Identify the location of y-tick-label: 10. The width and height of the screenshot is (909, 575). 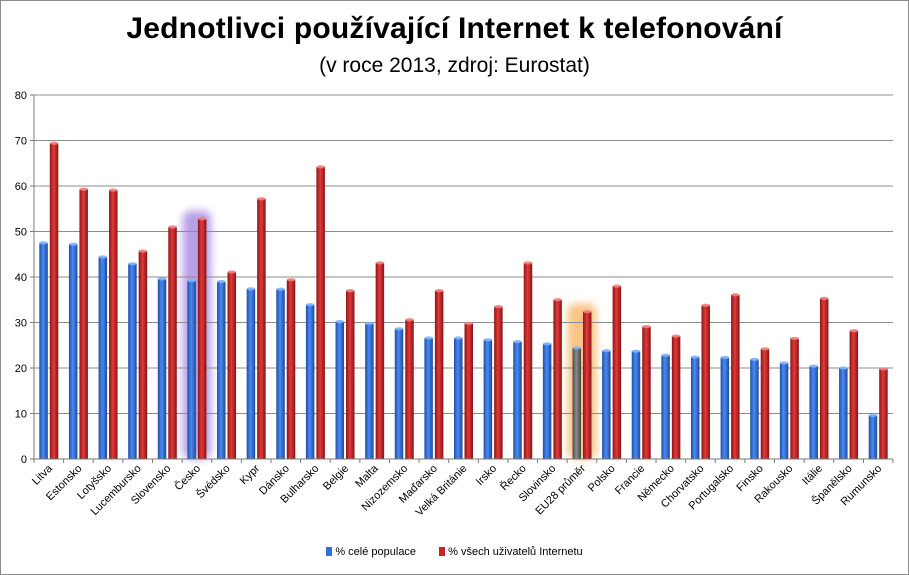
(21, 415).